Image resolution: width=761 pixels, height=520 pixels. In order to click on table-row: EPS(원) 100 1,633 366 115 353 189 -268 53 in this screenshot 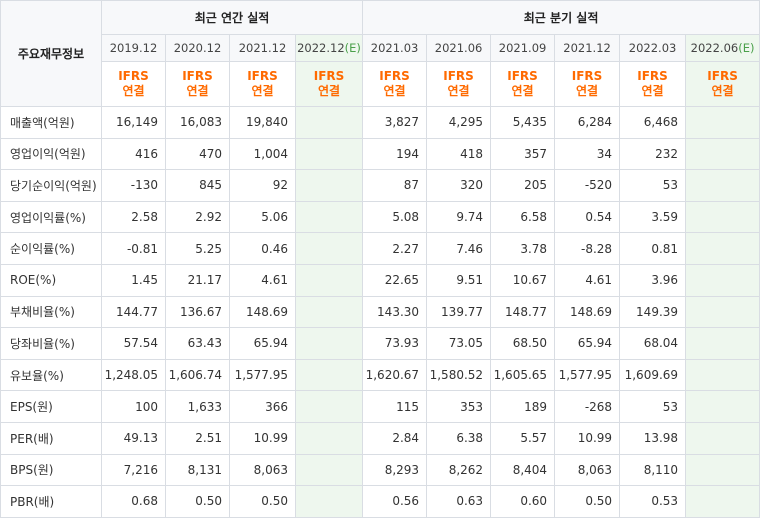, I will do `click(380, 406)`.